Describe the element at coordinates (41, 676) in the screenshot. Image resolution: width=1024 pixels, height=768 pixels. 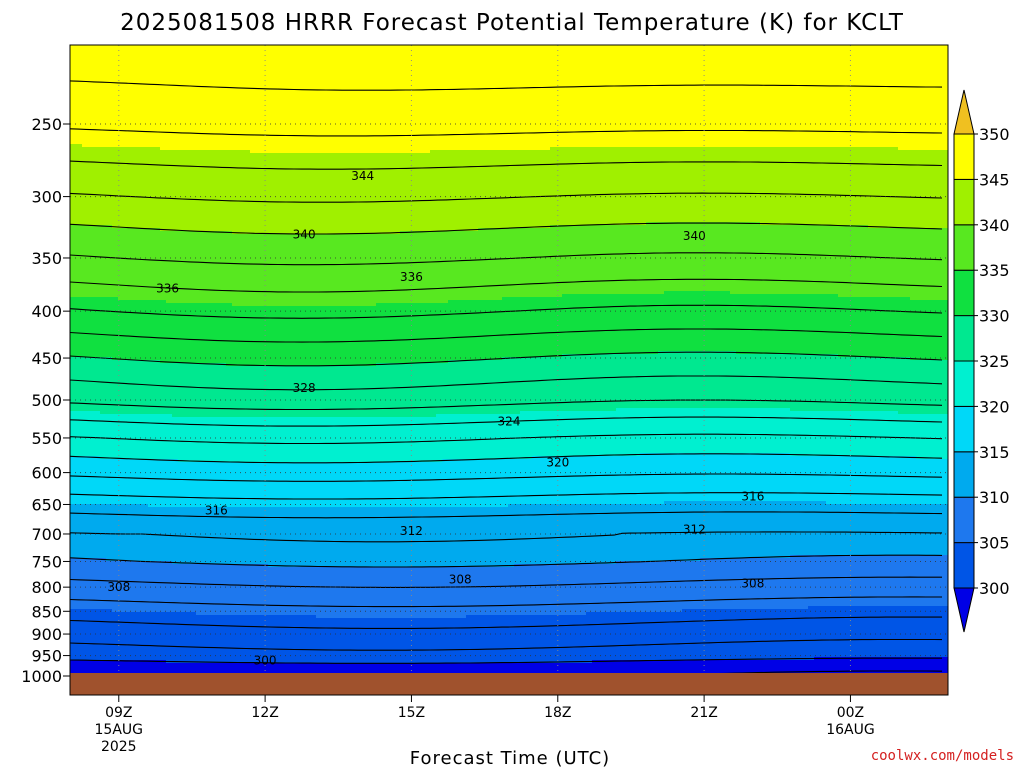
I see `y-tick-label: 1000` at that location.